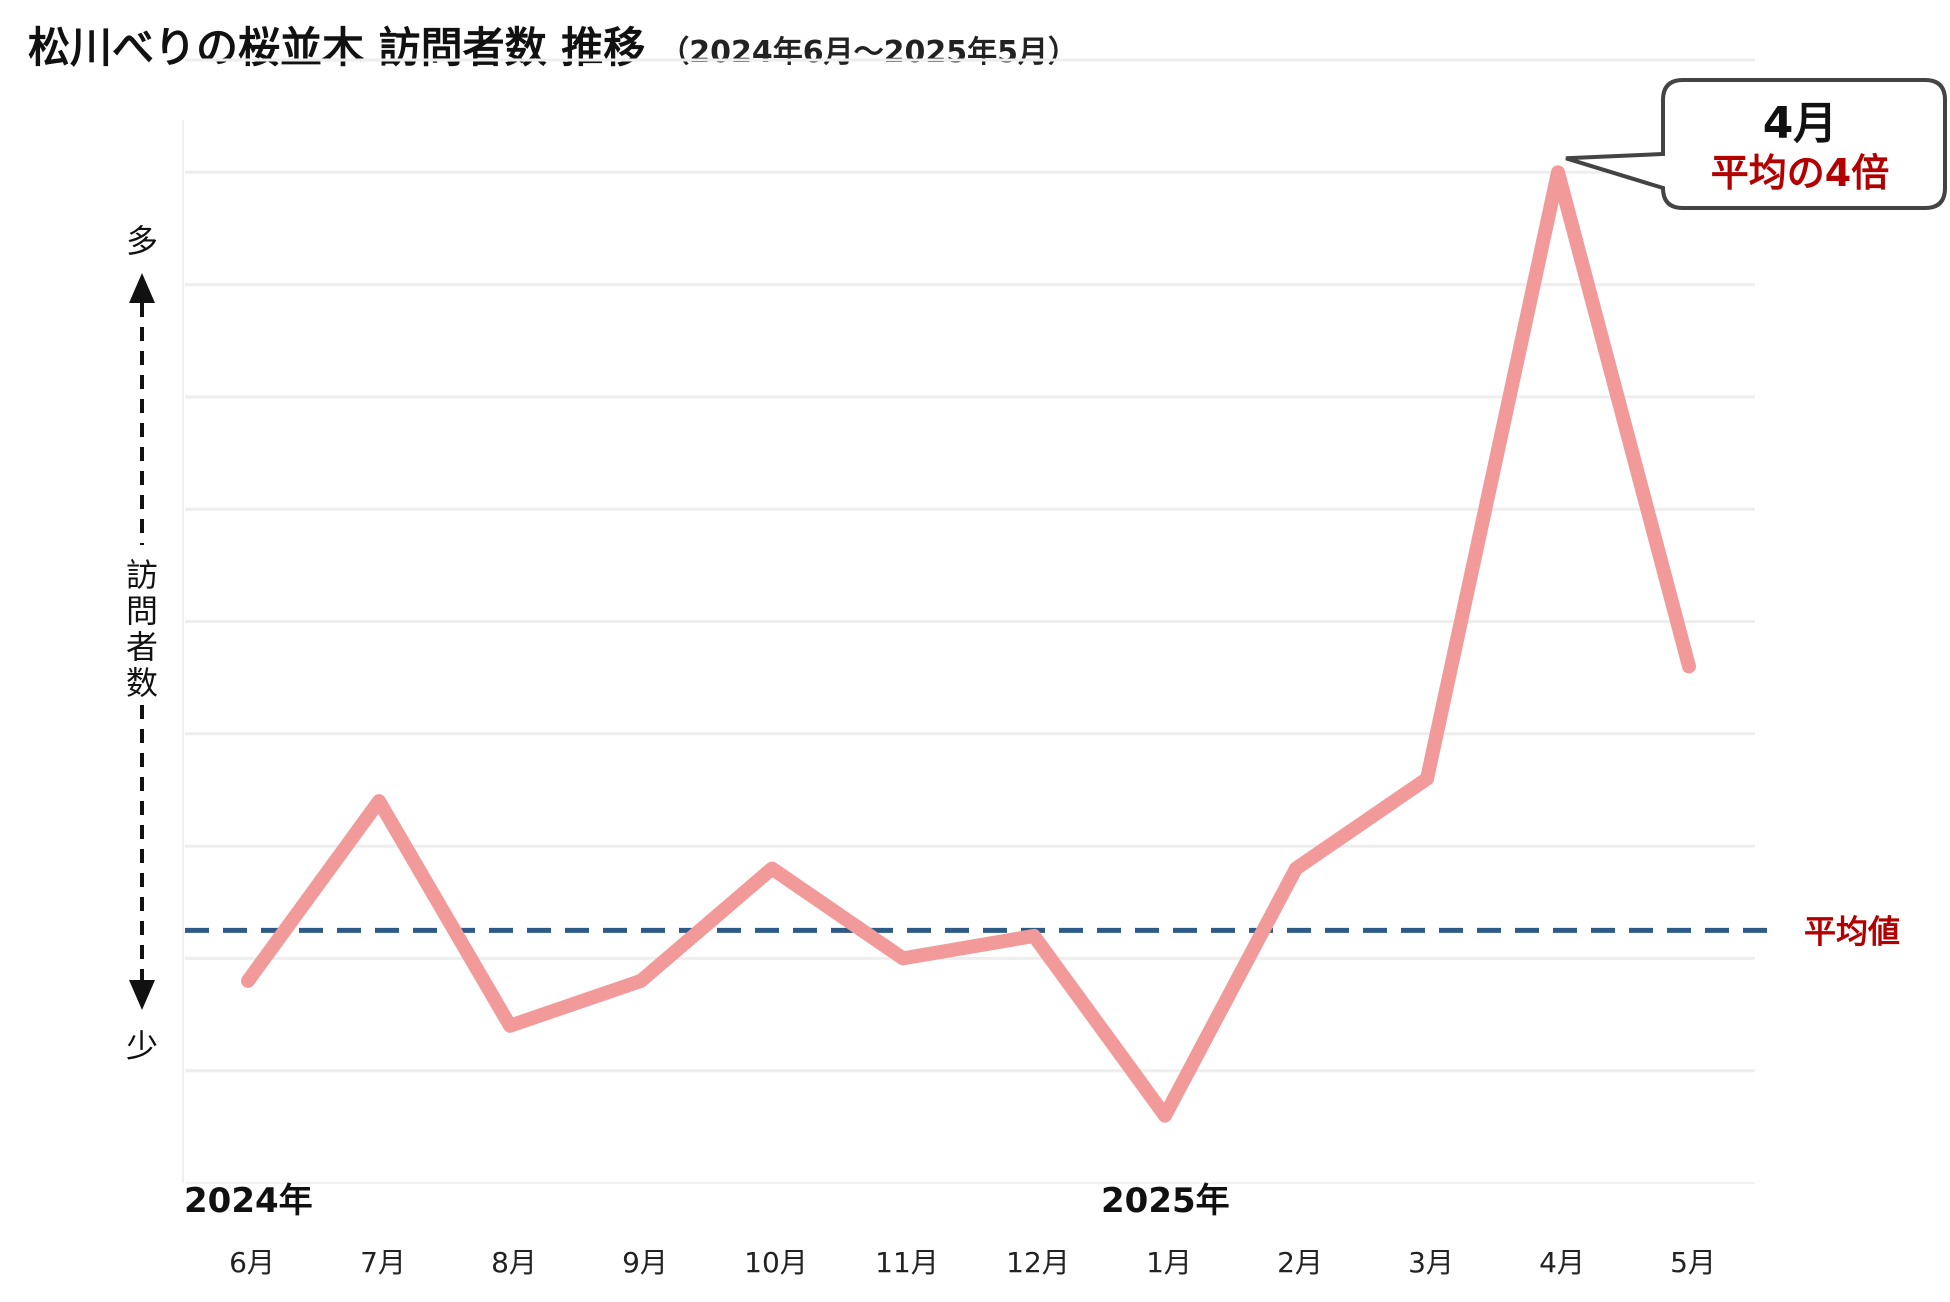 The image size is (1950, 1302). What do you see at coordinates (142, 647) in the screenshot?
I see `y-axis-label-char: 者` at bounding box center [142, 647].